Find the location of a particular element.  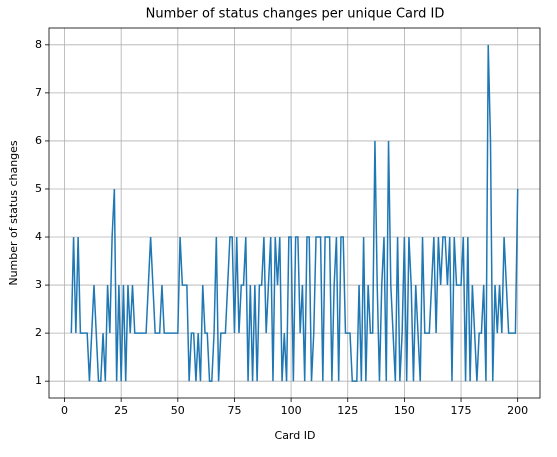

x-tick-label: 200 is located at coordinates (517, 410).